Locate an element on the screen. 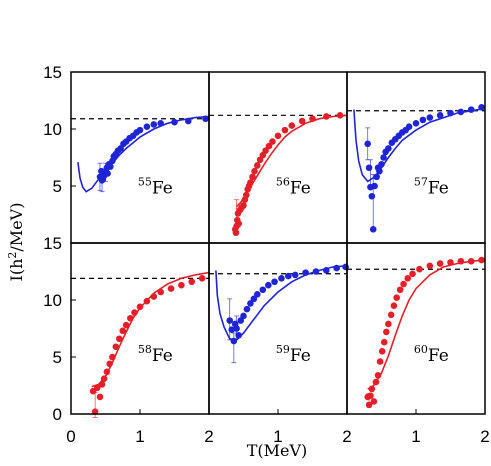  y-axis-label-suffix: /MeV) is located at coordinates (16, 227).